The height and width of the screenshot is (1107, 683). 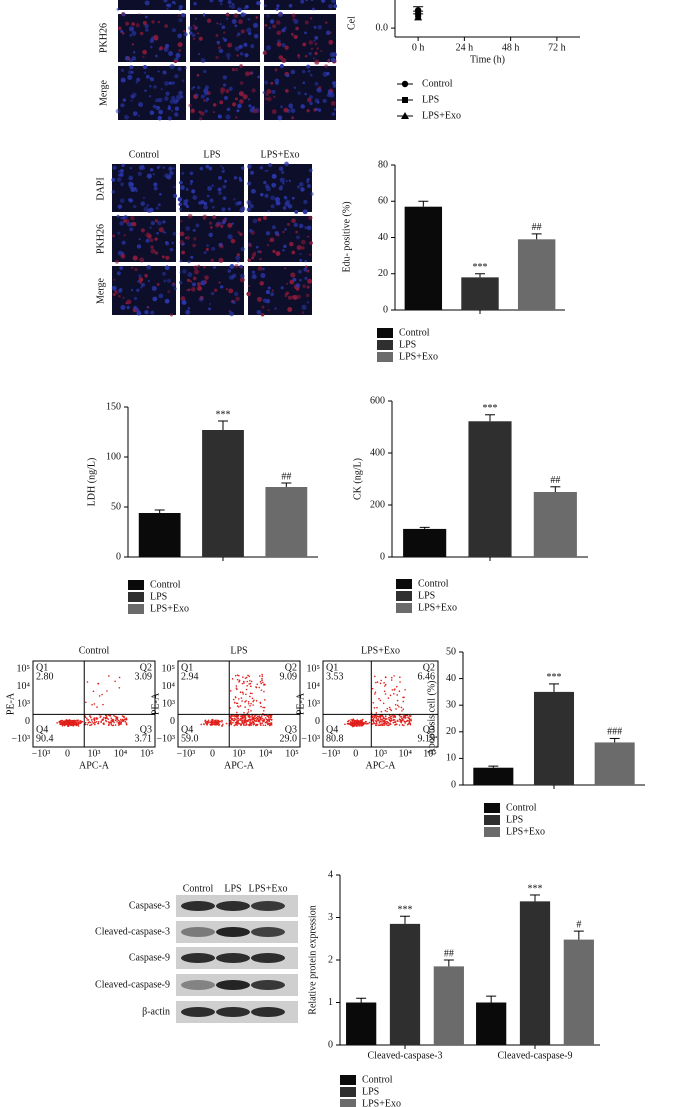 I want to click on quadrant-value: 9.19, so click(x=427, y=738).